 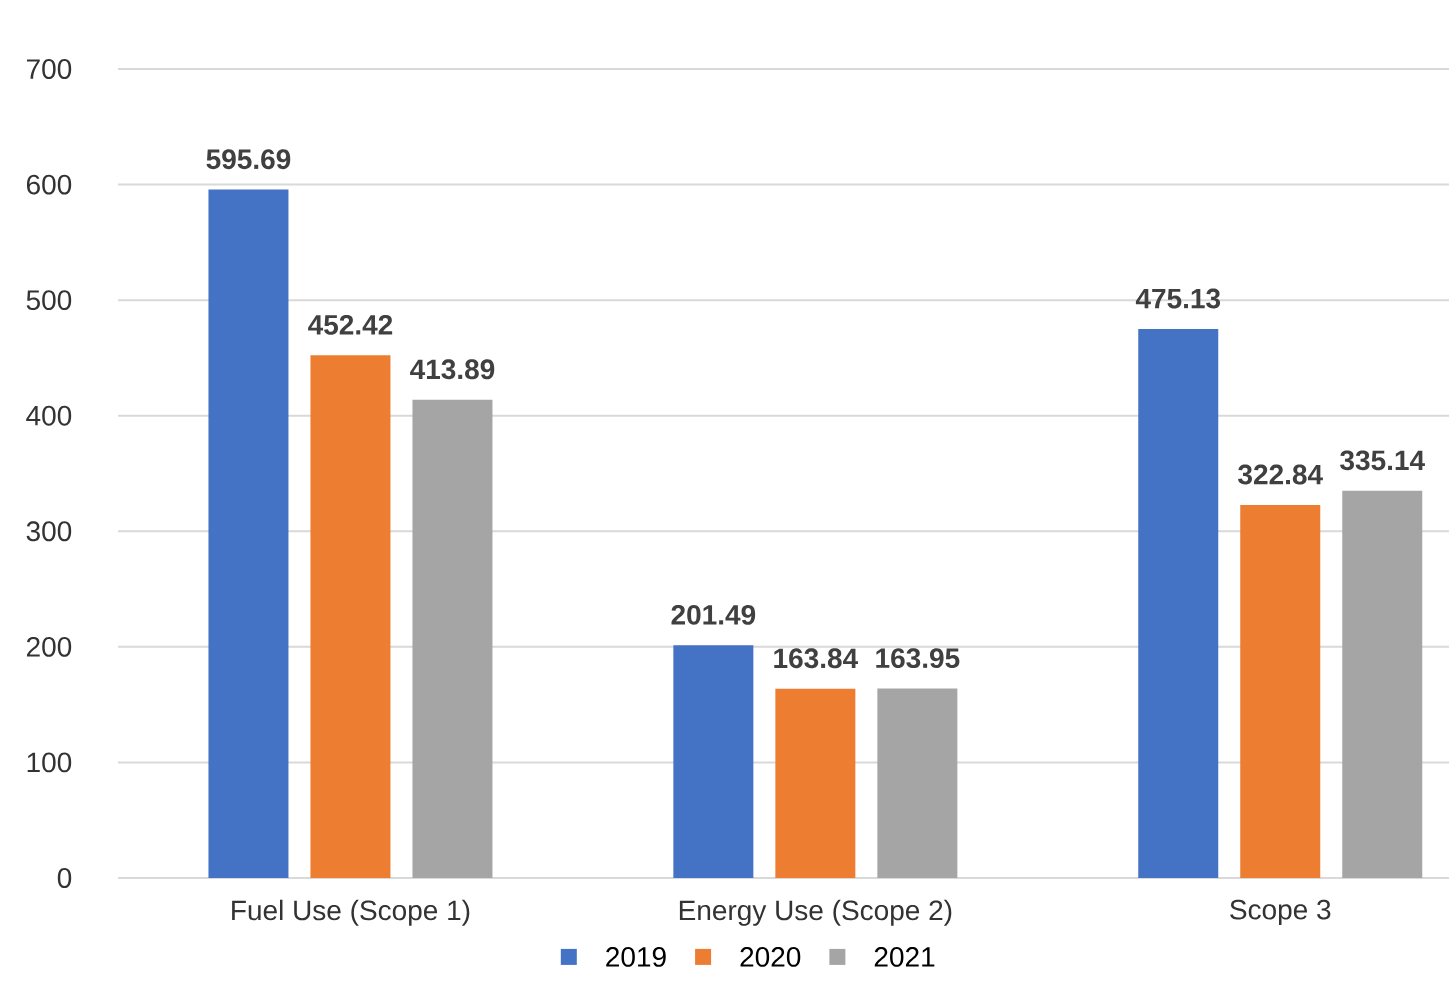 I want to click on data-label: 335.14, so click(x=1382, y=460).